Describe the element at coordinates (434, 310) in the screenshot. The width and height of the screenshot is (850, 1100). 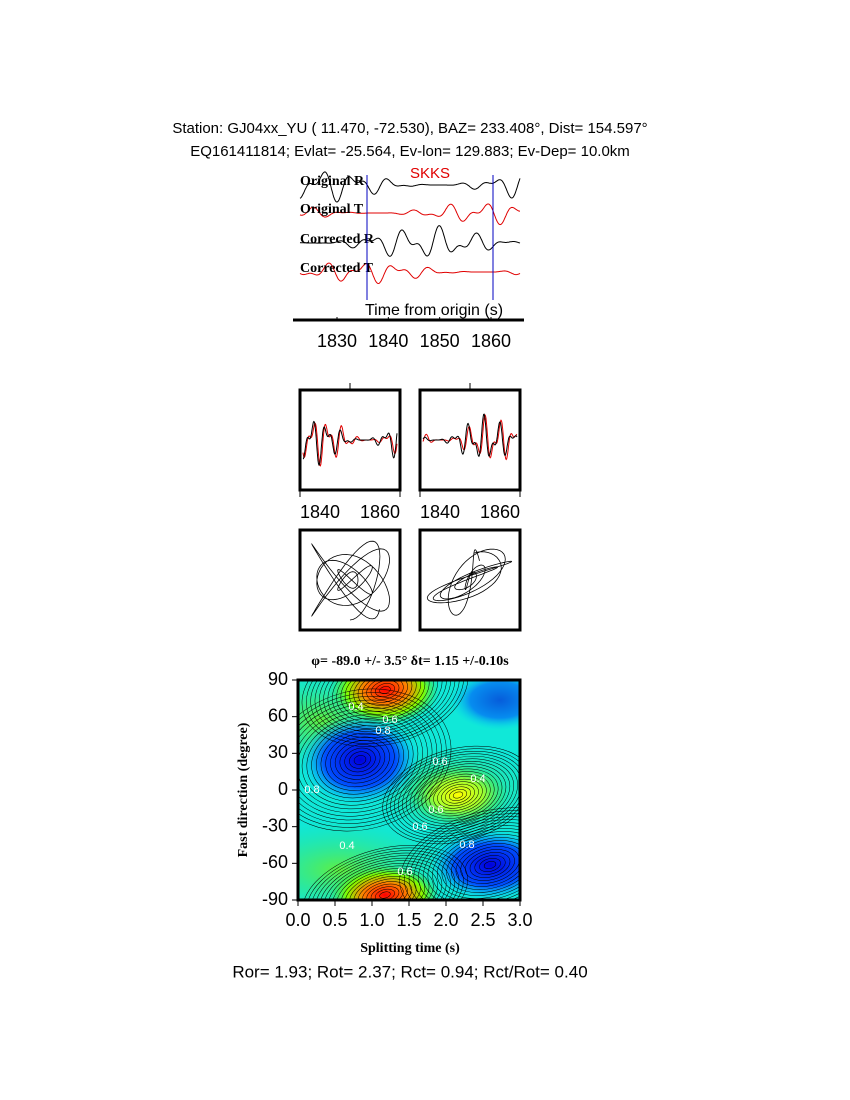
I see `x-axis-label: Time from origin (s)` at that location.